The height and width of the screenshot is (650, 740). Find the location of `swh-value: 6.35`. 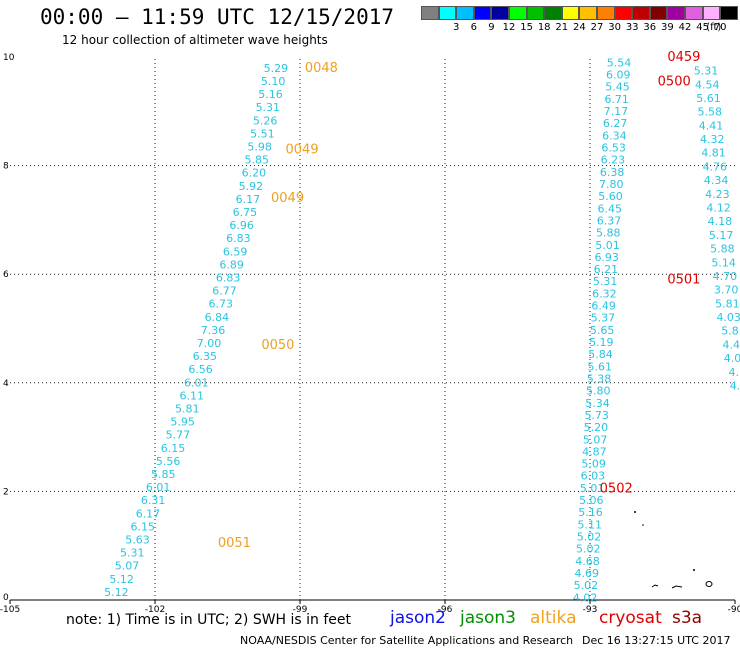

swh-value: 6.35 is located at coordinates (205, 356).